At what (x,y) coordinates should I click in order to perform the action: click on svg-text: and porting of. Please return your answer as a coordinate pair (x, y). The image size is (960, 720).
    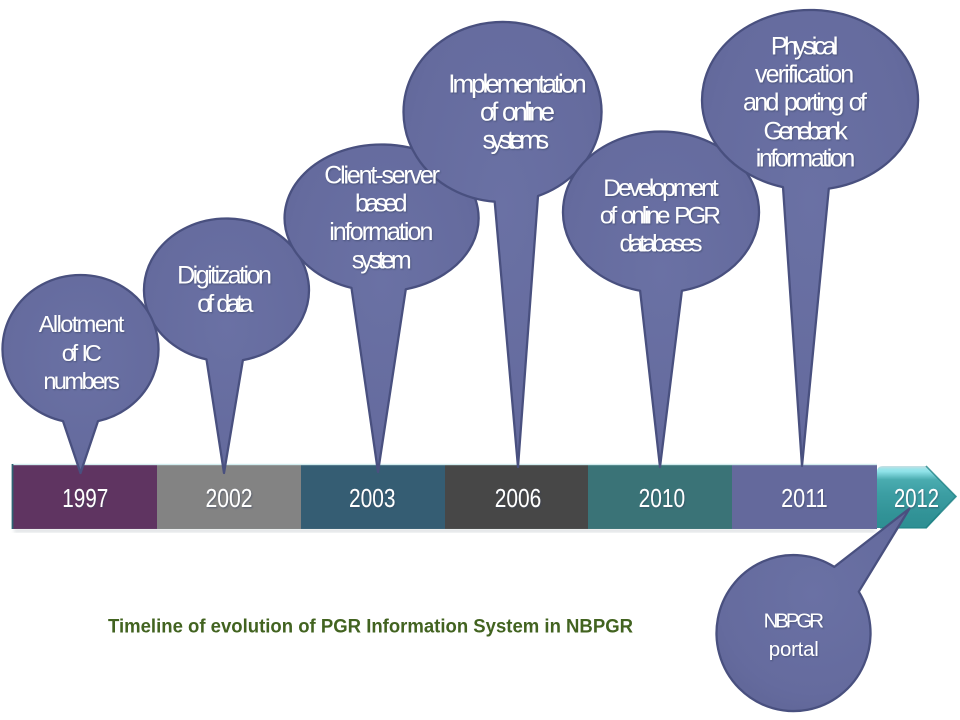
    Looking at the image, I should click on (805, 103).